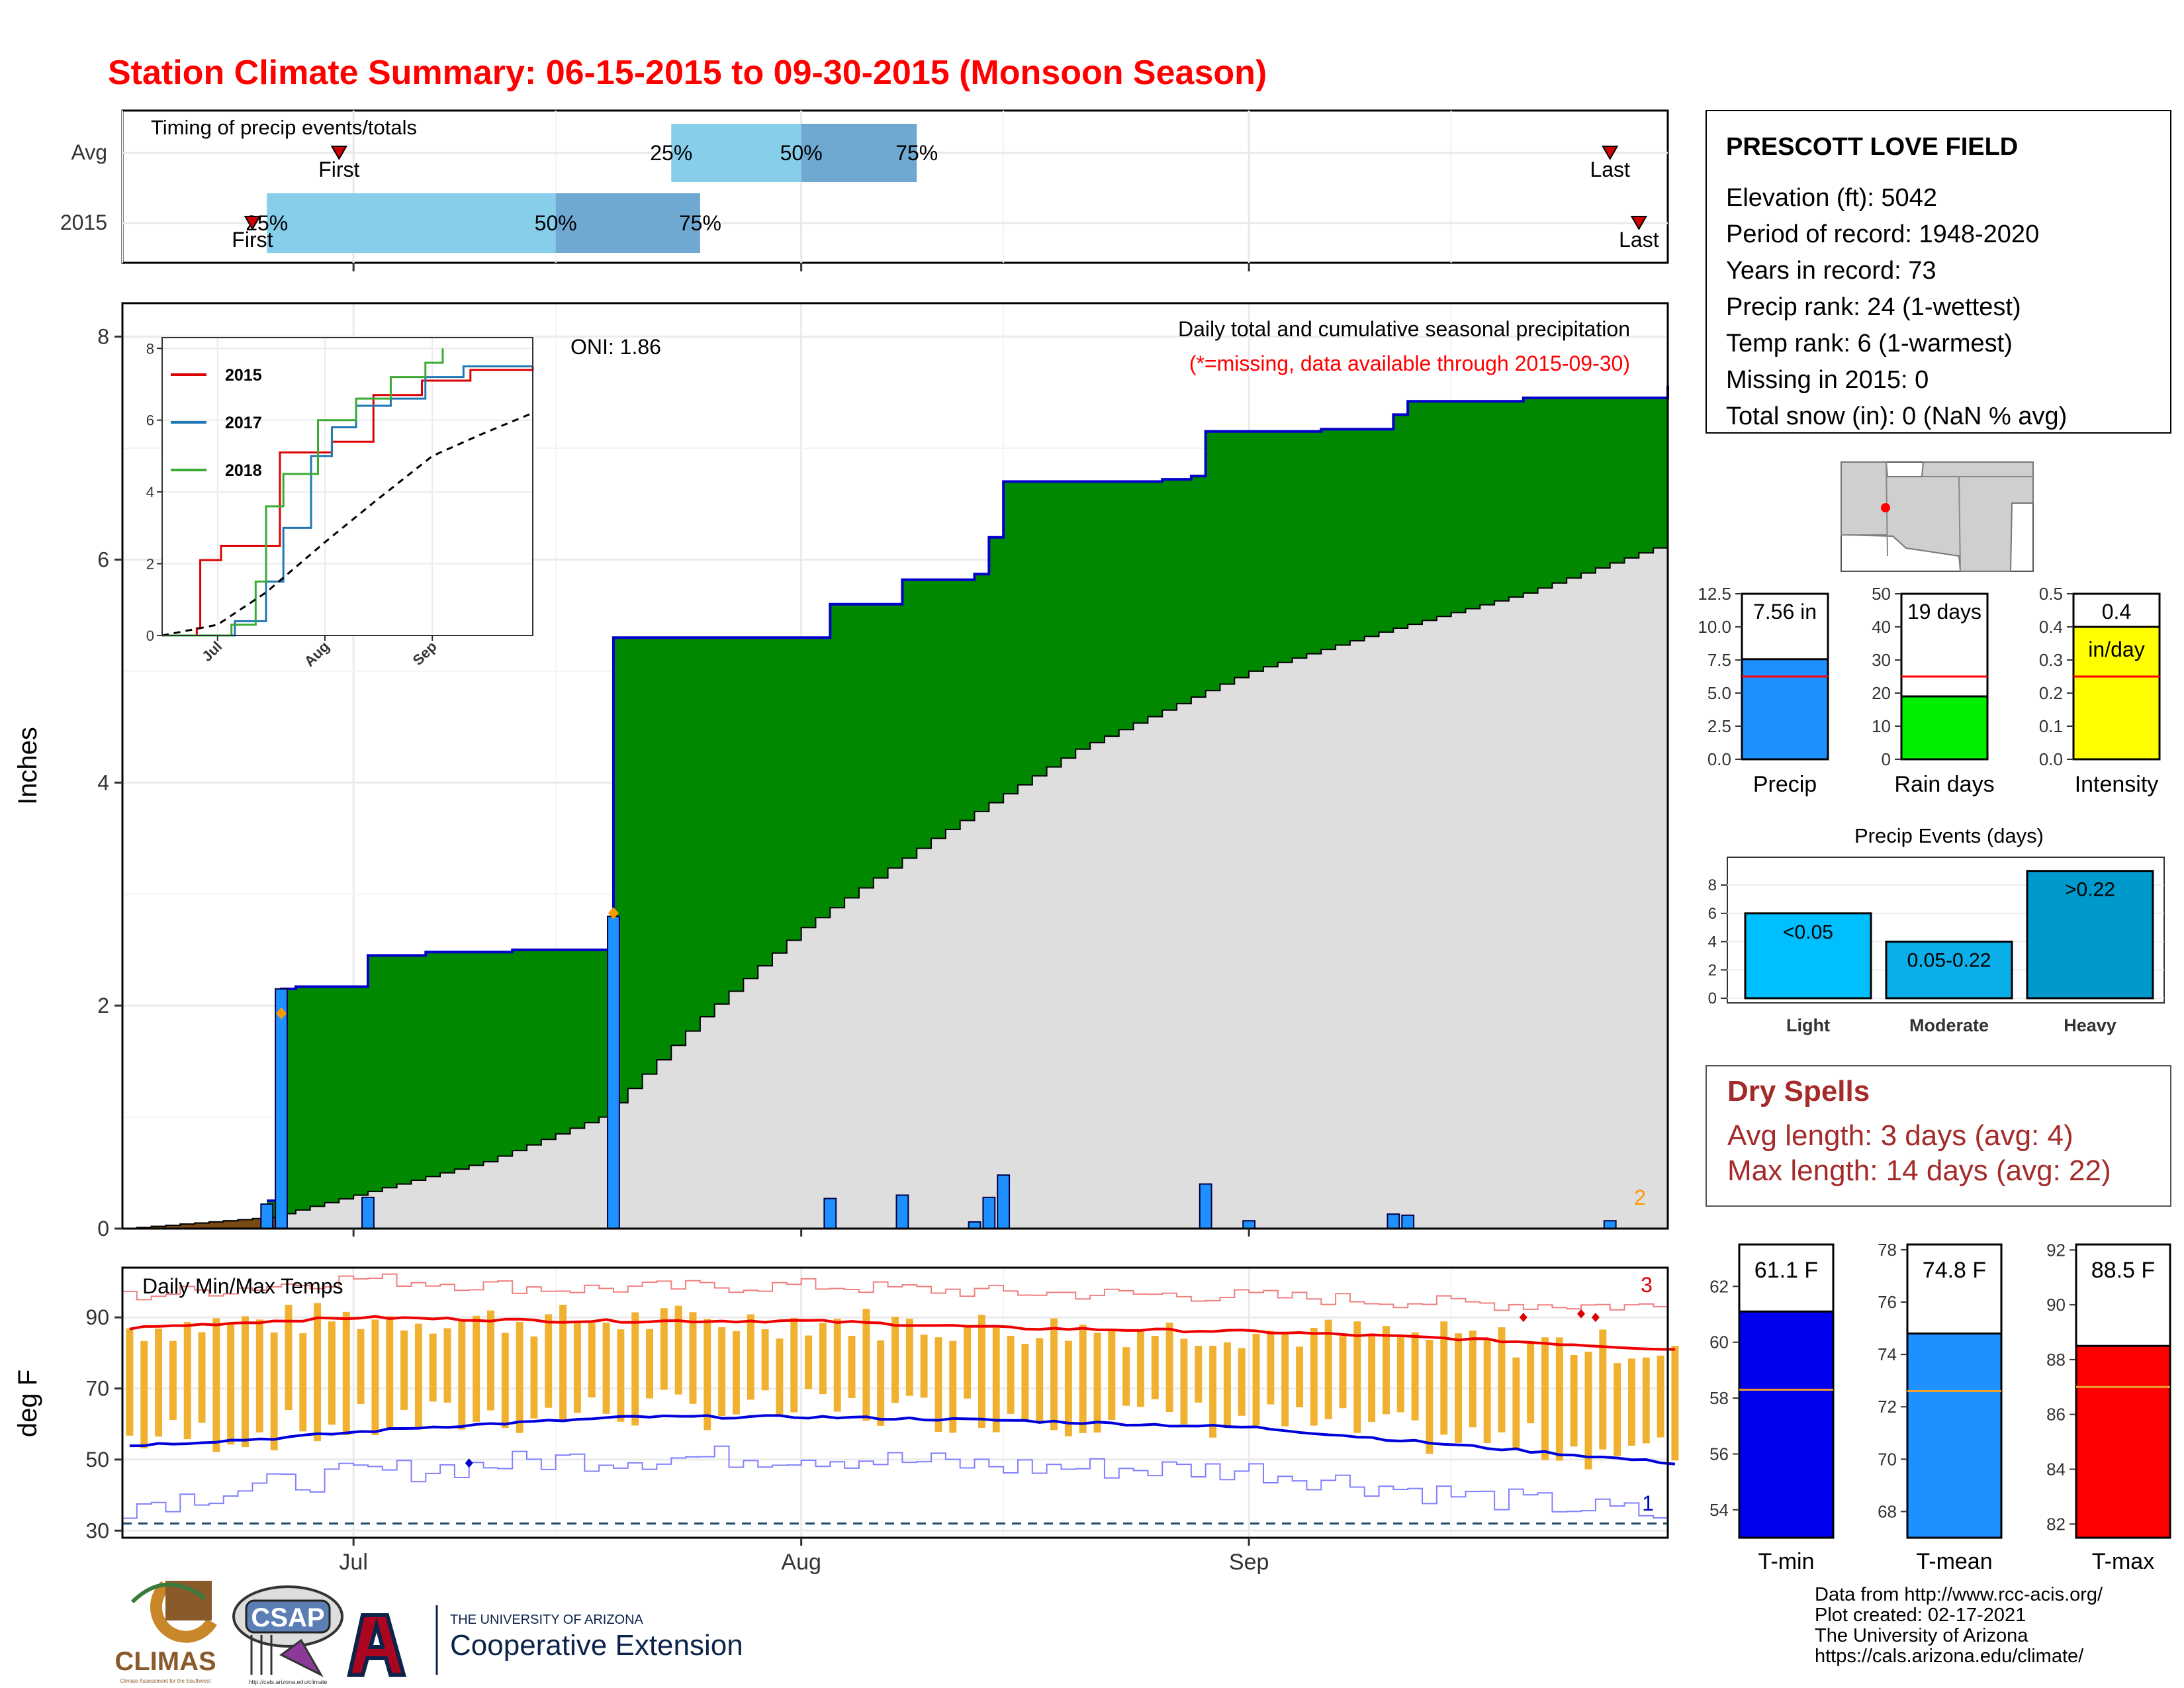 Image resolution: width=2184 pixels, height=1688 pixels. I want to click on temp-y-tick-label: 90, so click(97, 1317).